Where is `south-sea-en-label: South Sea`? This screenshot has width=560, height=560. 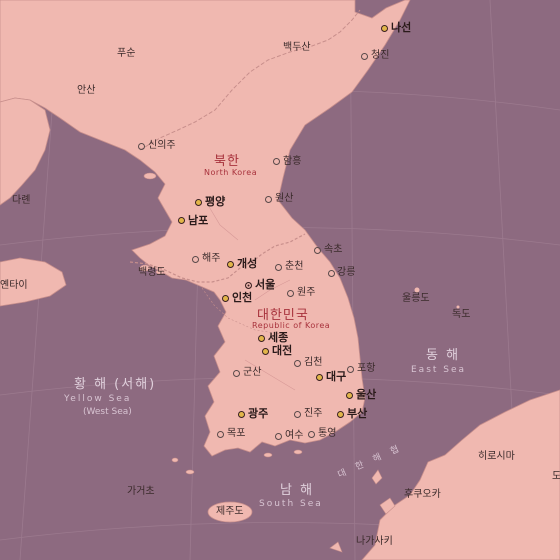
south-sea-en-label: South Sea is located at coordinates (291, 504).